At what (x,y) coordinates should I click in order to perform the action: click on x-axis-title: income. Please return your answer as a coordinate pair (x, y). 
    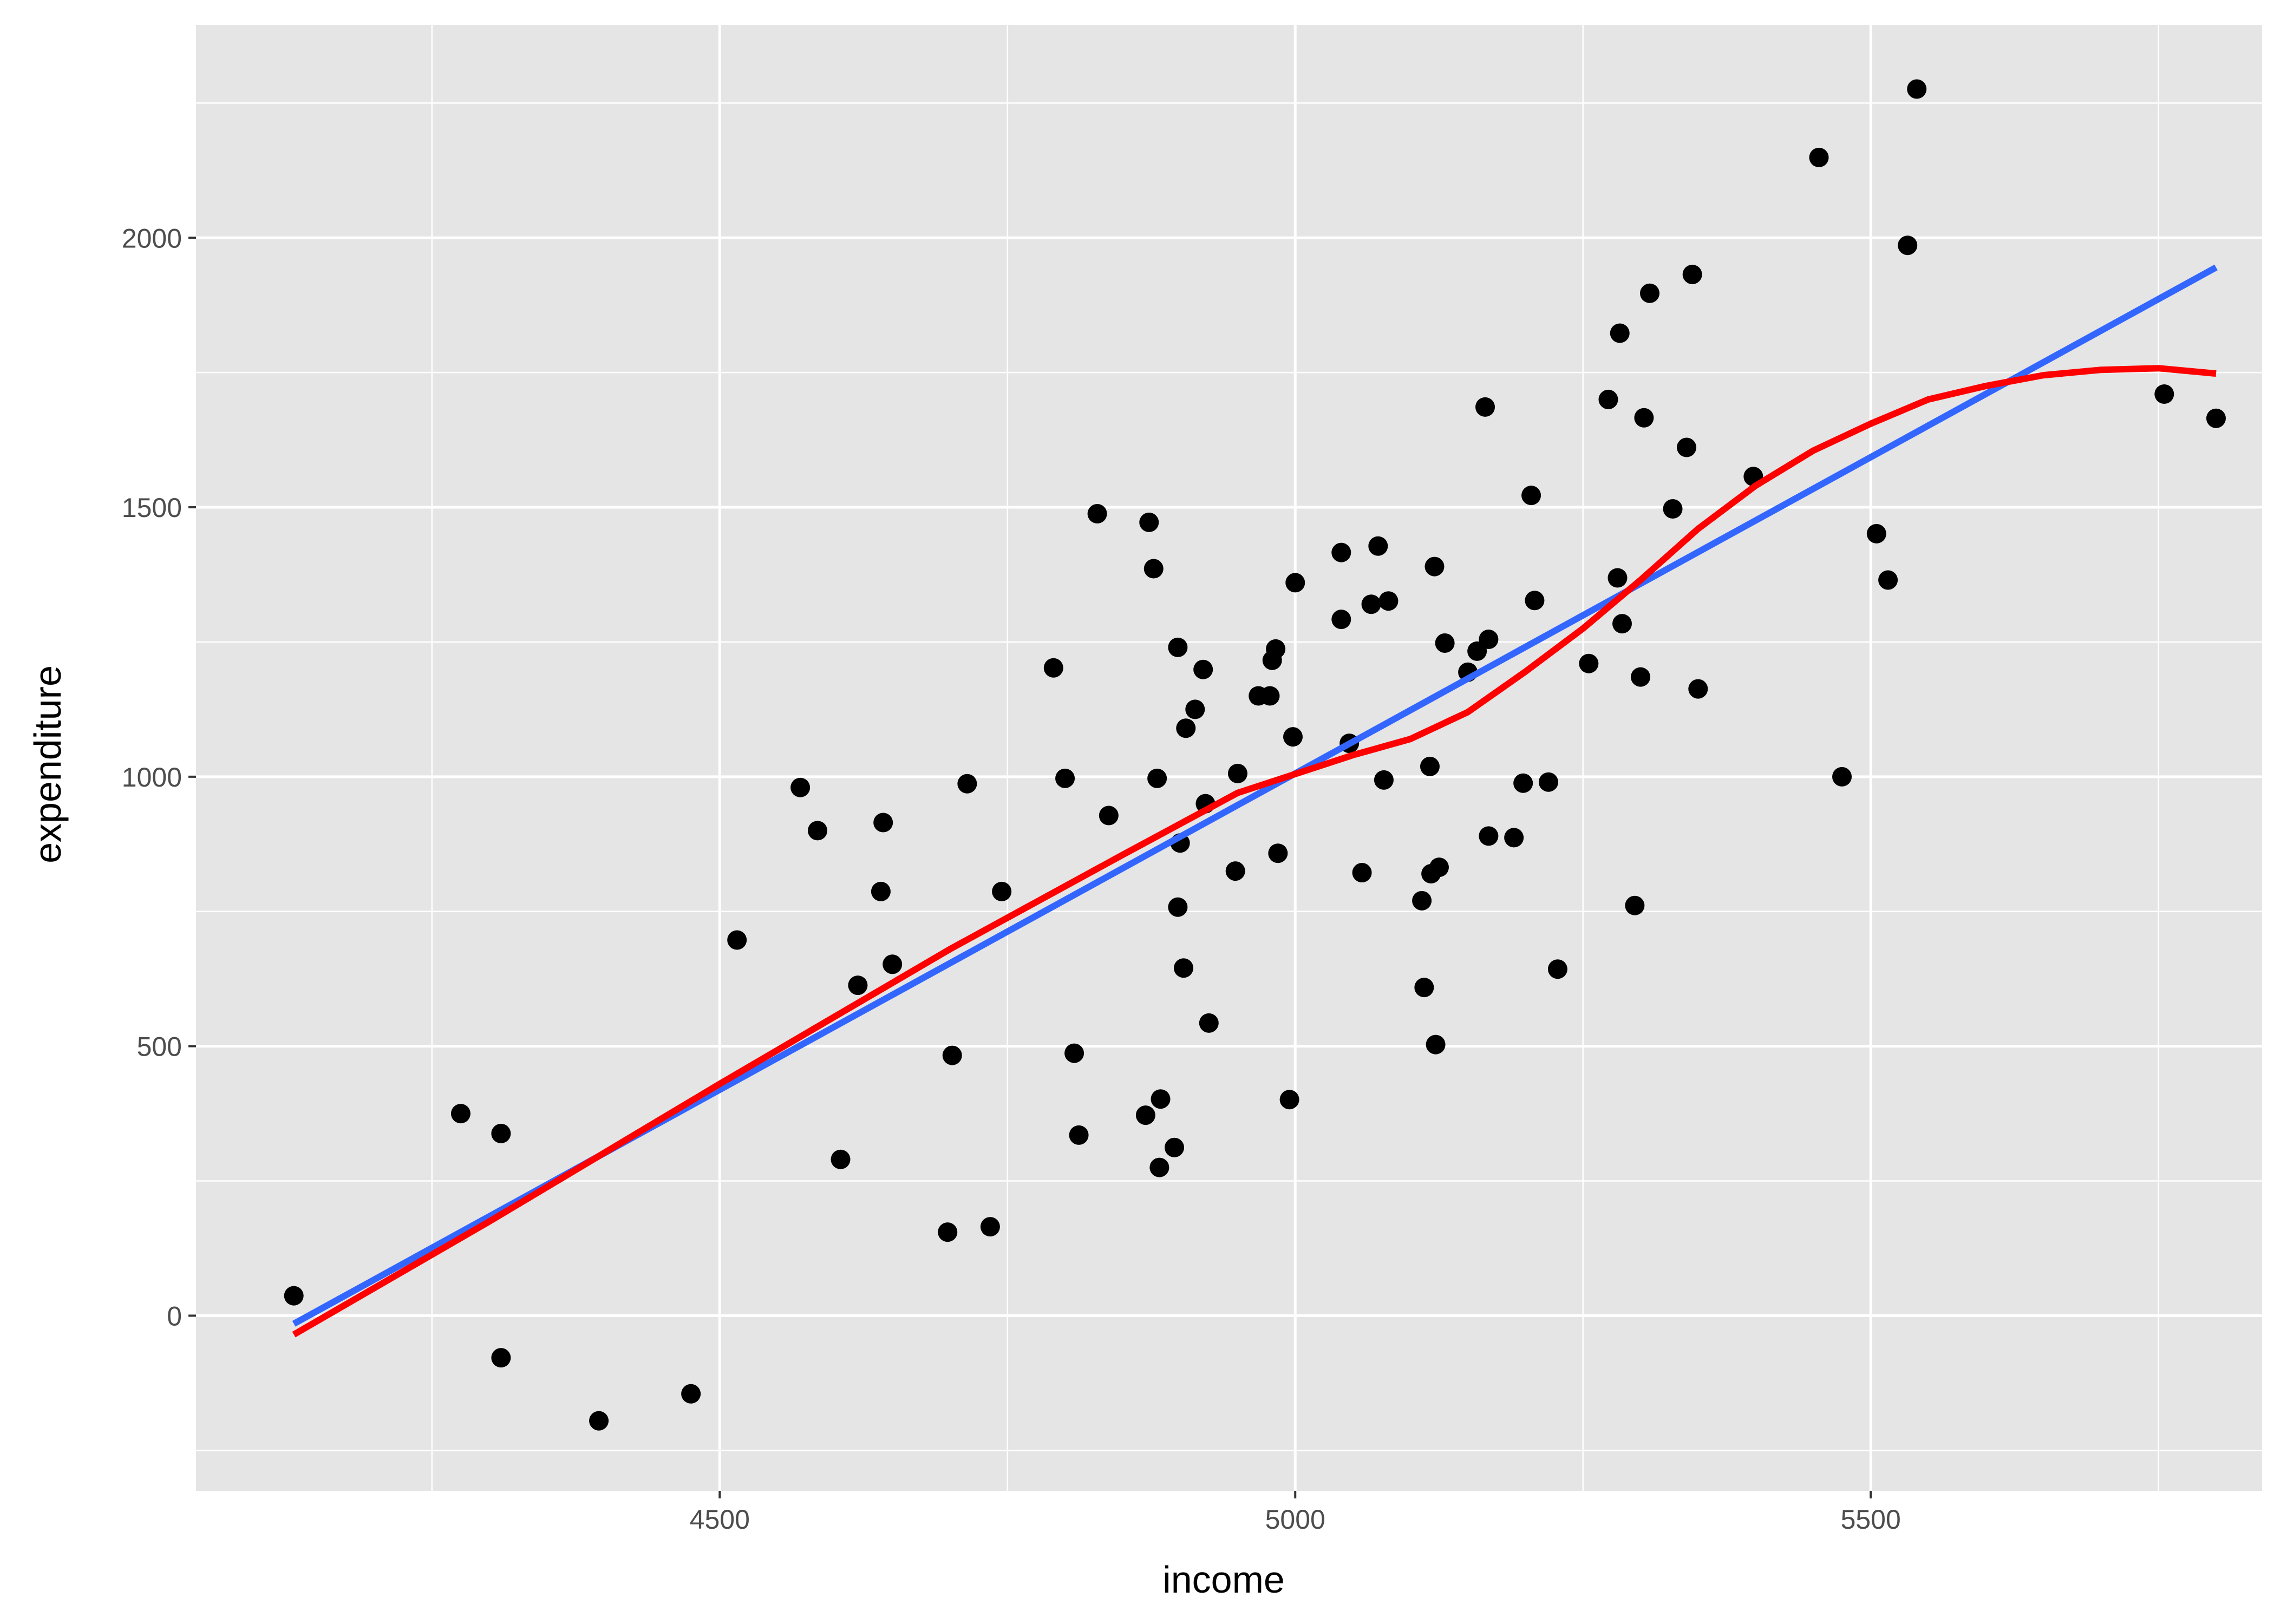
    Looking at the image, I should click on (1224, 1580).